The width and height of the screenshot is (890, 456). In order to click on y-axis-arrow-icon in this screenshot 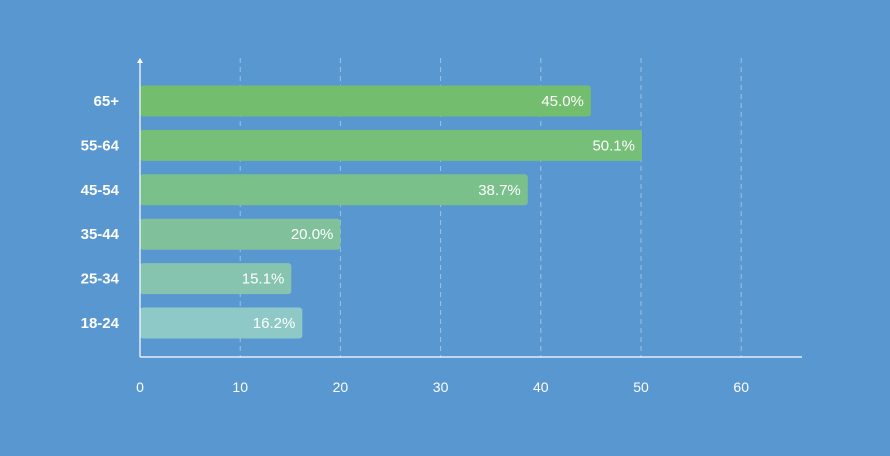, I will do `click(140, 60)`.